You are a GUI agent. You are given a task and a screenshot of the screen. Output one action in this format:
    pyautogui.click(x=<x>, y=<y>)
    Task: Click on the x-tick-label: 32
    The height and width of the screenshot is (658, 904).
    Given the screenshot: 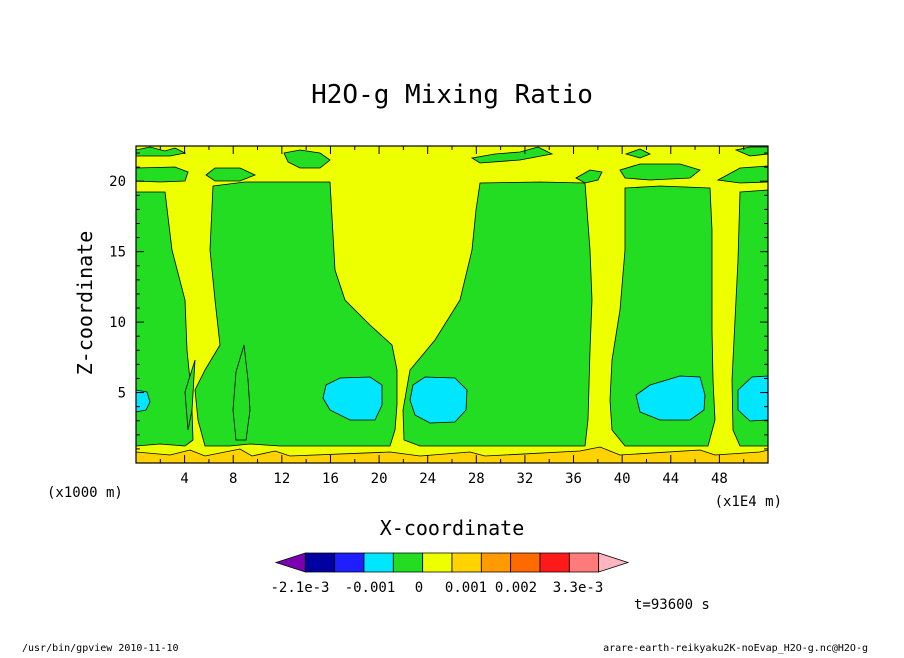 What is the action you would take?
    pyautogui.click(x=524, y=479)
    